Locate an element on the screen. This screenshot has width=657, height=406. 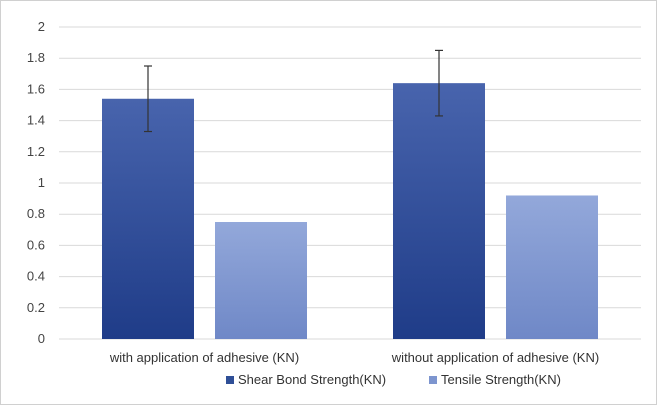
y-tick-label: 0 is located at coordinates (41, 338).